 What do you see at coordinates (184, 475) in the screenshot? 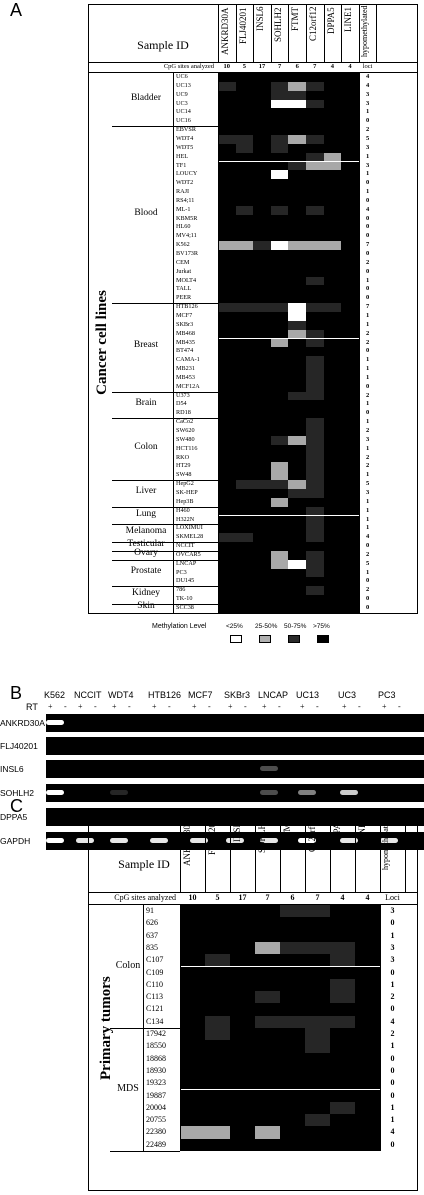
I see `sample-id: SW48` at bounding box center [184, 475].